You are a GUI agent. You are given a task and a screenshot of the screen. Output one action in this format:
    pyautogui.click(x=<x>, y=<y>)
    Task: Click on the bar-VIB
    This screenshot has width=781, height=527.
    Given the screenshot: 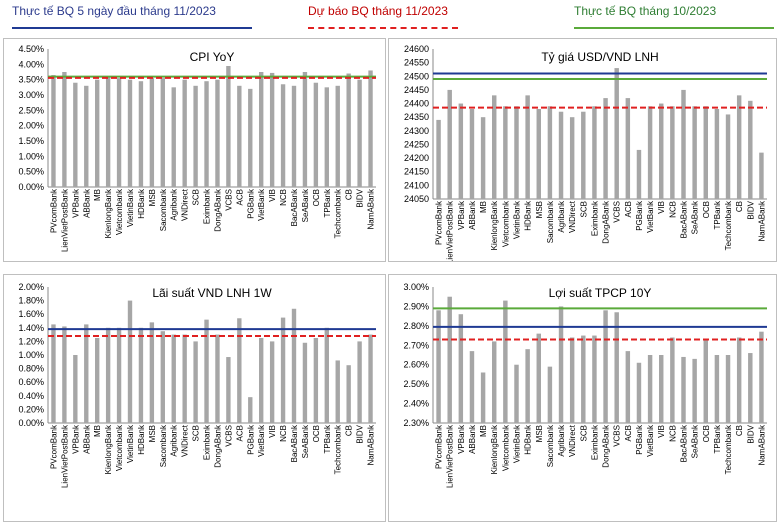 What is the action you would take?
    pyautogui.click(x=661, y=389)
    